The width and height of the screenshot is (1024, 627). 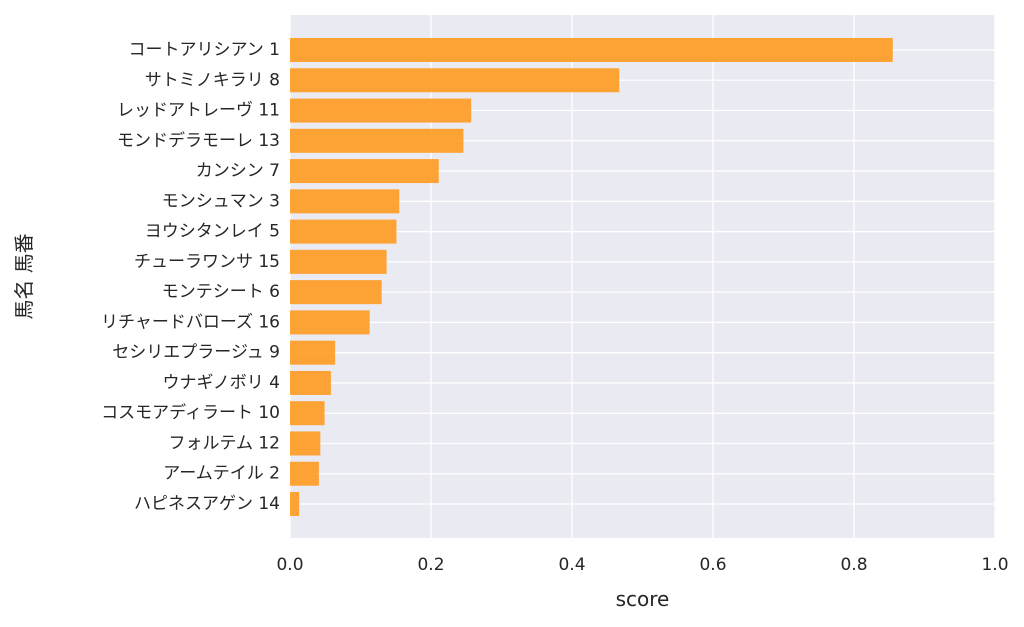 What do you see at coordinates (571, 565) in the screenshot?
I see `x-tick-label: 0.4` at bounding box center [571, 565].